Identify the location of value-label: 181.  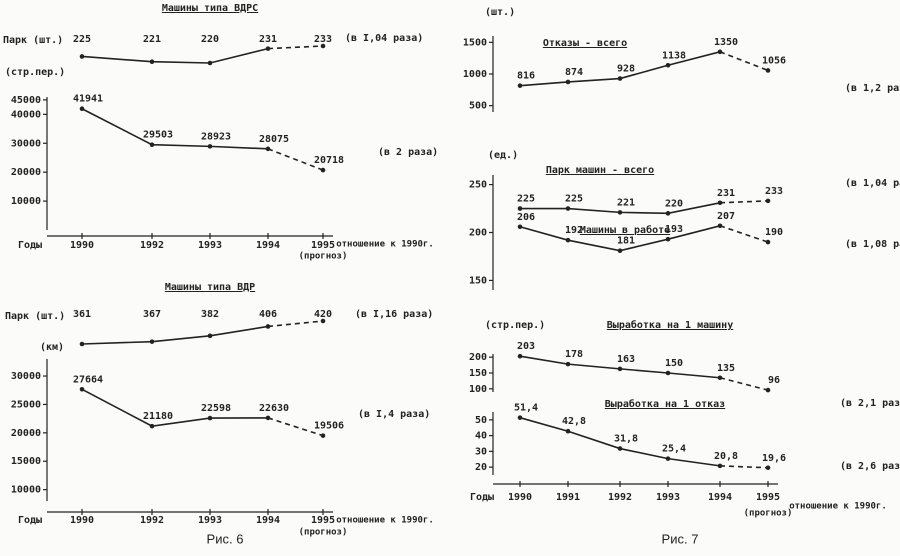
(626, 241).